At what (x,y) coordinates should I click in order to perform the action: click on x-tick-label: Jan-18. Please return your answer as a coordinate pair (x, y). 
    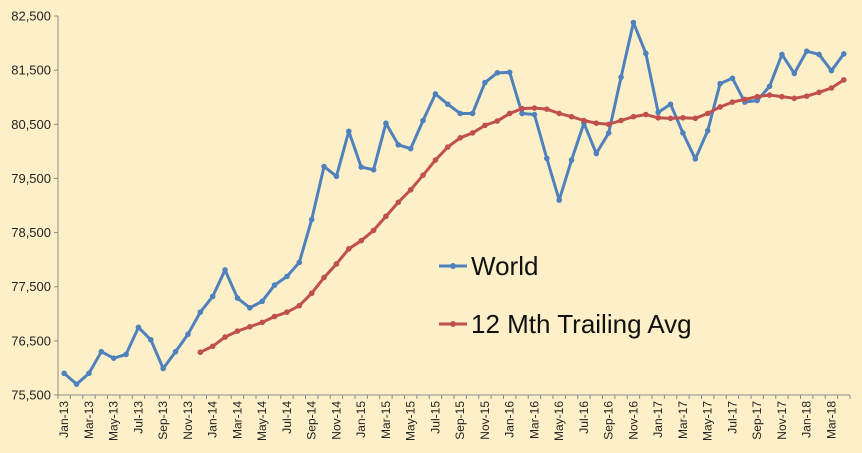
    Looking at the image, I should click on (807, 419).